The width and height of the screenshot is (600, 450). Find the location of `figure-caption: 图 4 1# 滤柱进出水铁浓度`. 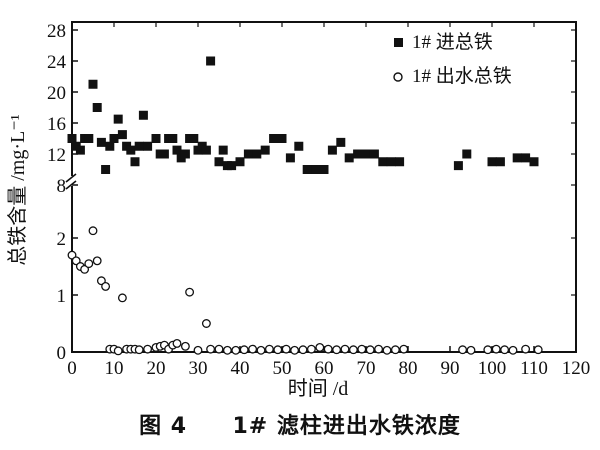

figure-caption: 图 4 1# 滤柱进出水铁浓度 is located at coordinates (300, 424).